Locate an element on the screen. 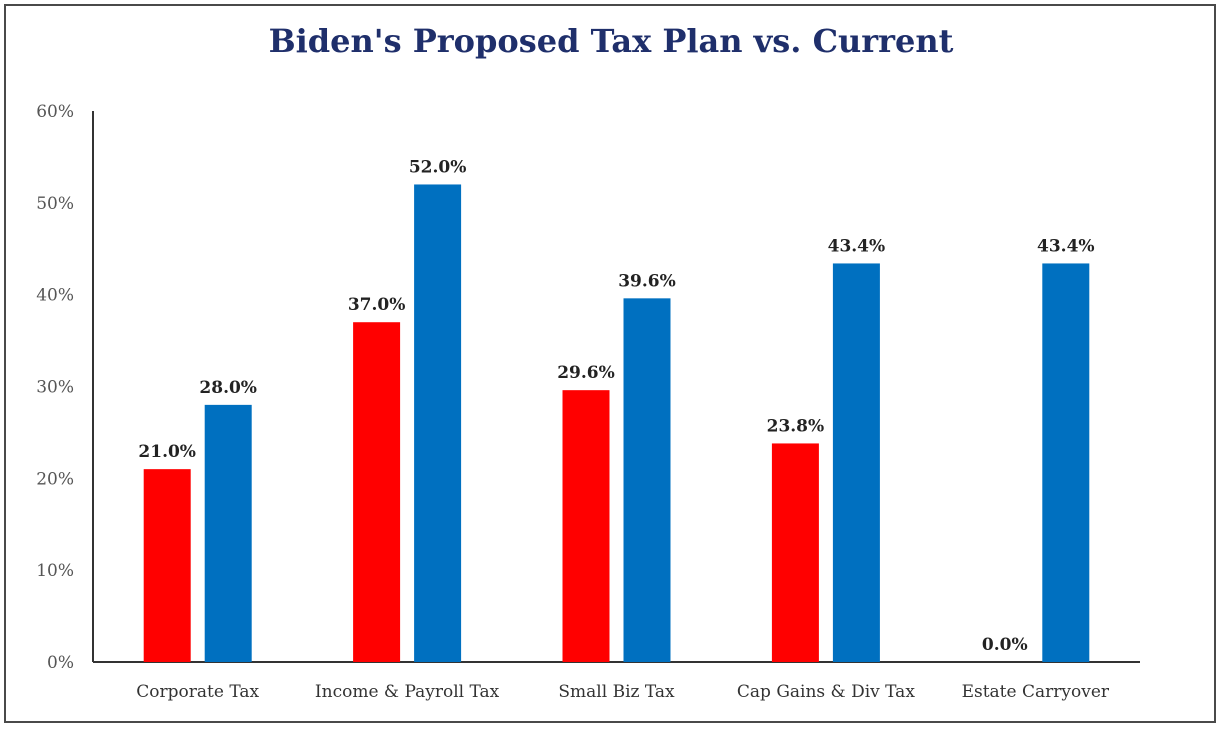 The height and width of the screenshot is (729, 1222). data-label: 21.0% is located at coordinates (167, 452).